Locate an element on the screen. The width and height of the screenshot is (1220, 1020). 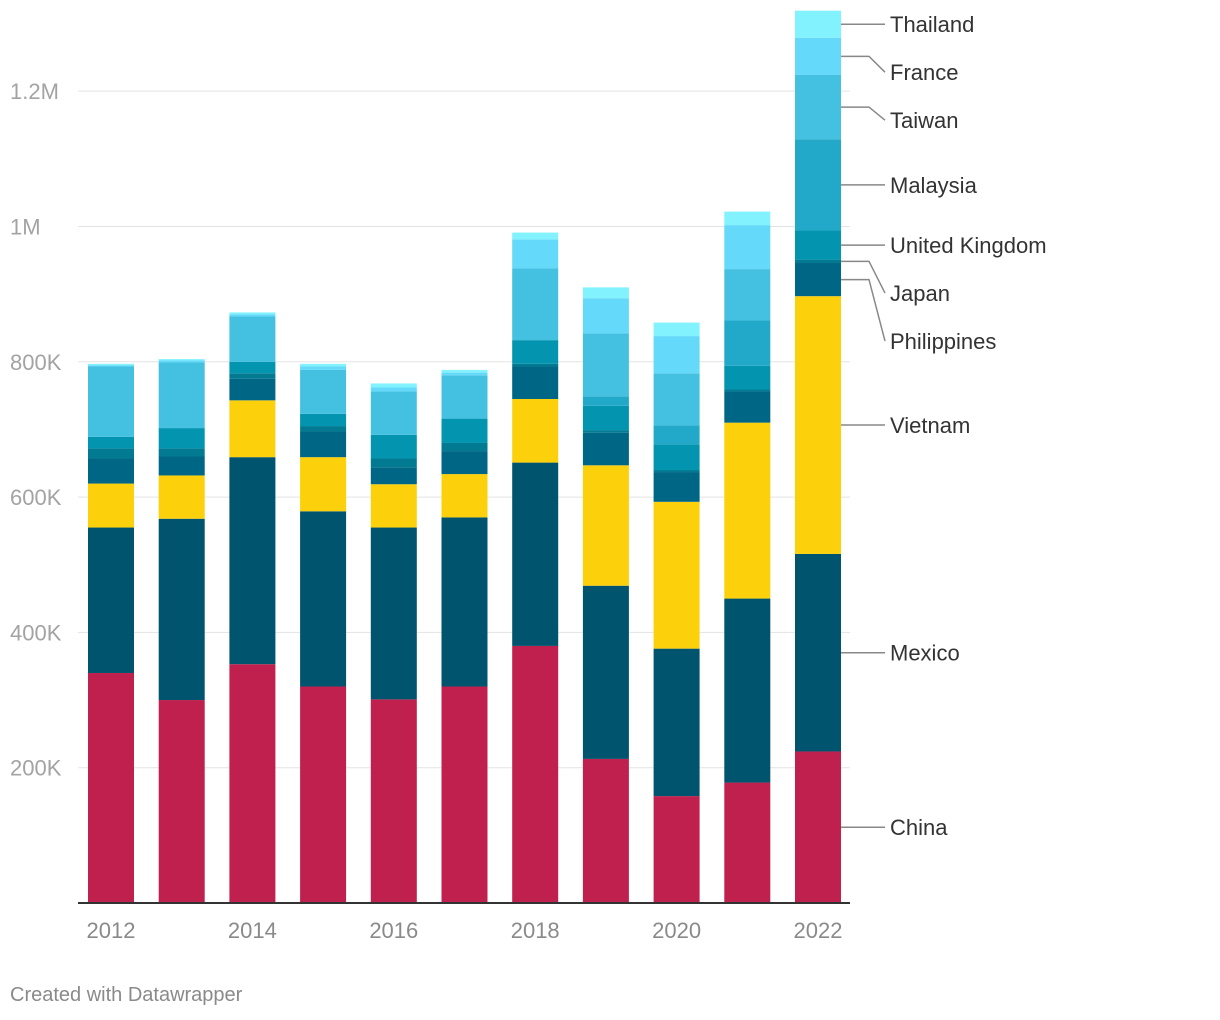
legend-label-united-kingdom: United Kingdom is located at coordinates (968, 245).